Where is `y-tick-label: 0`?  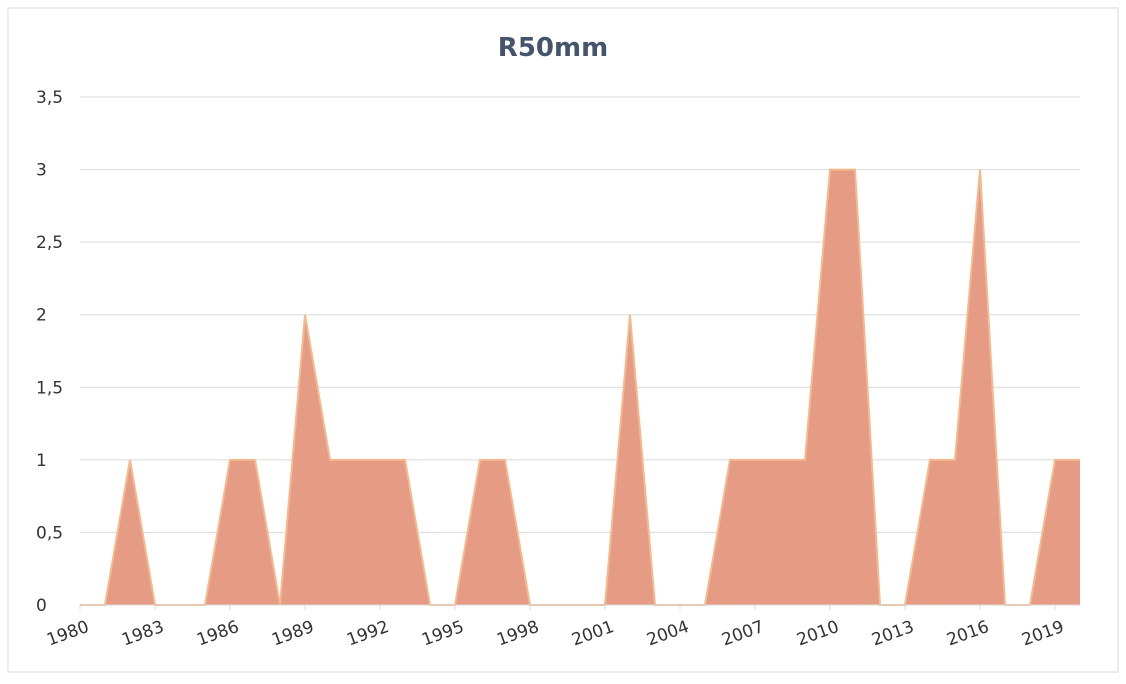
y-tick-label: 0 is located at coordinates (41, 606).